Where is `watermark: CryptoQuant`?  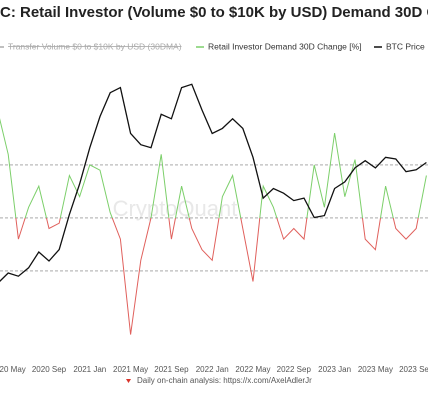 watermark: CryptoQuant is located at coordinates (175, 208).